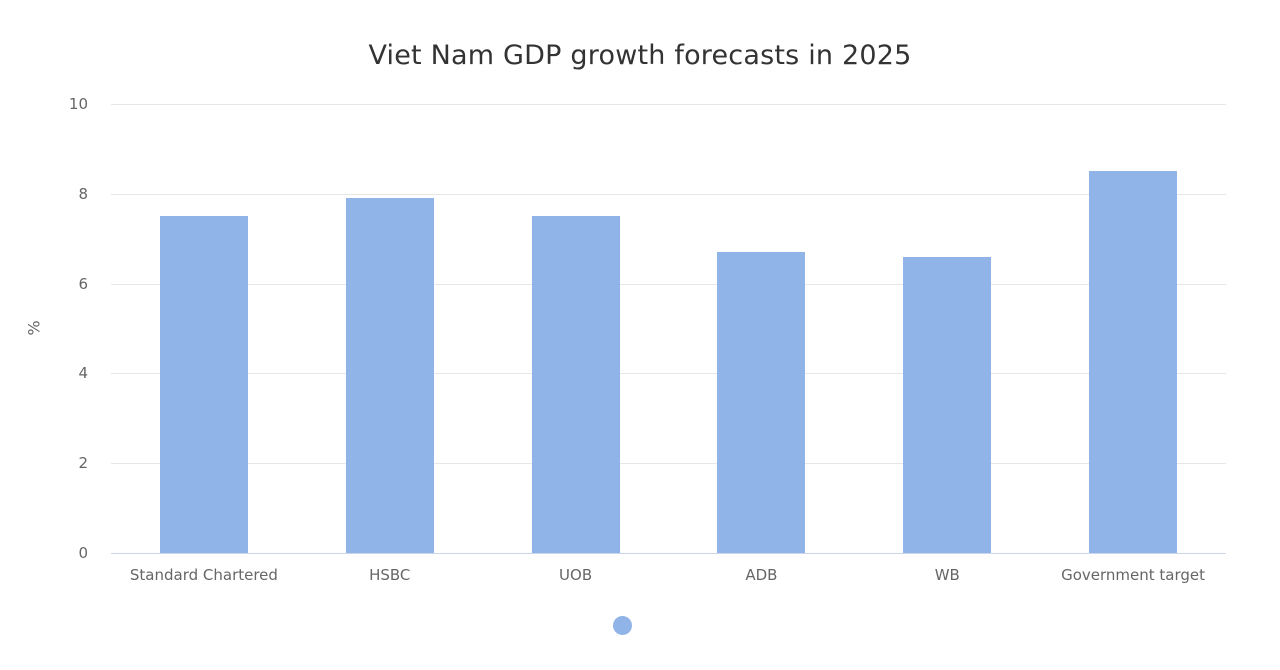 Image resolution: width=1280 pixels, height=670 pixels. I want to click on legend-marker, so click(622, 625).